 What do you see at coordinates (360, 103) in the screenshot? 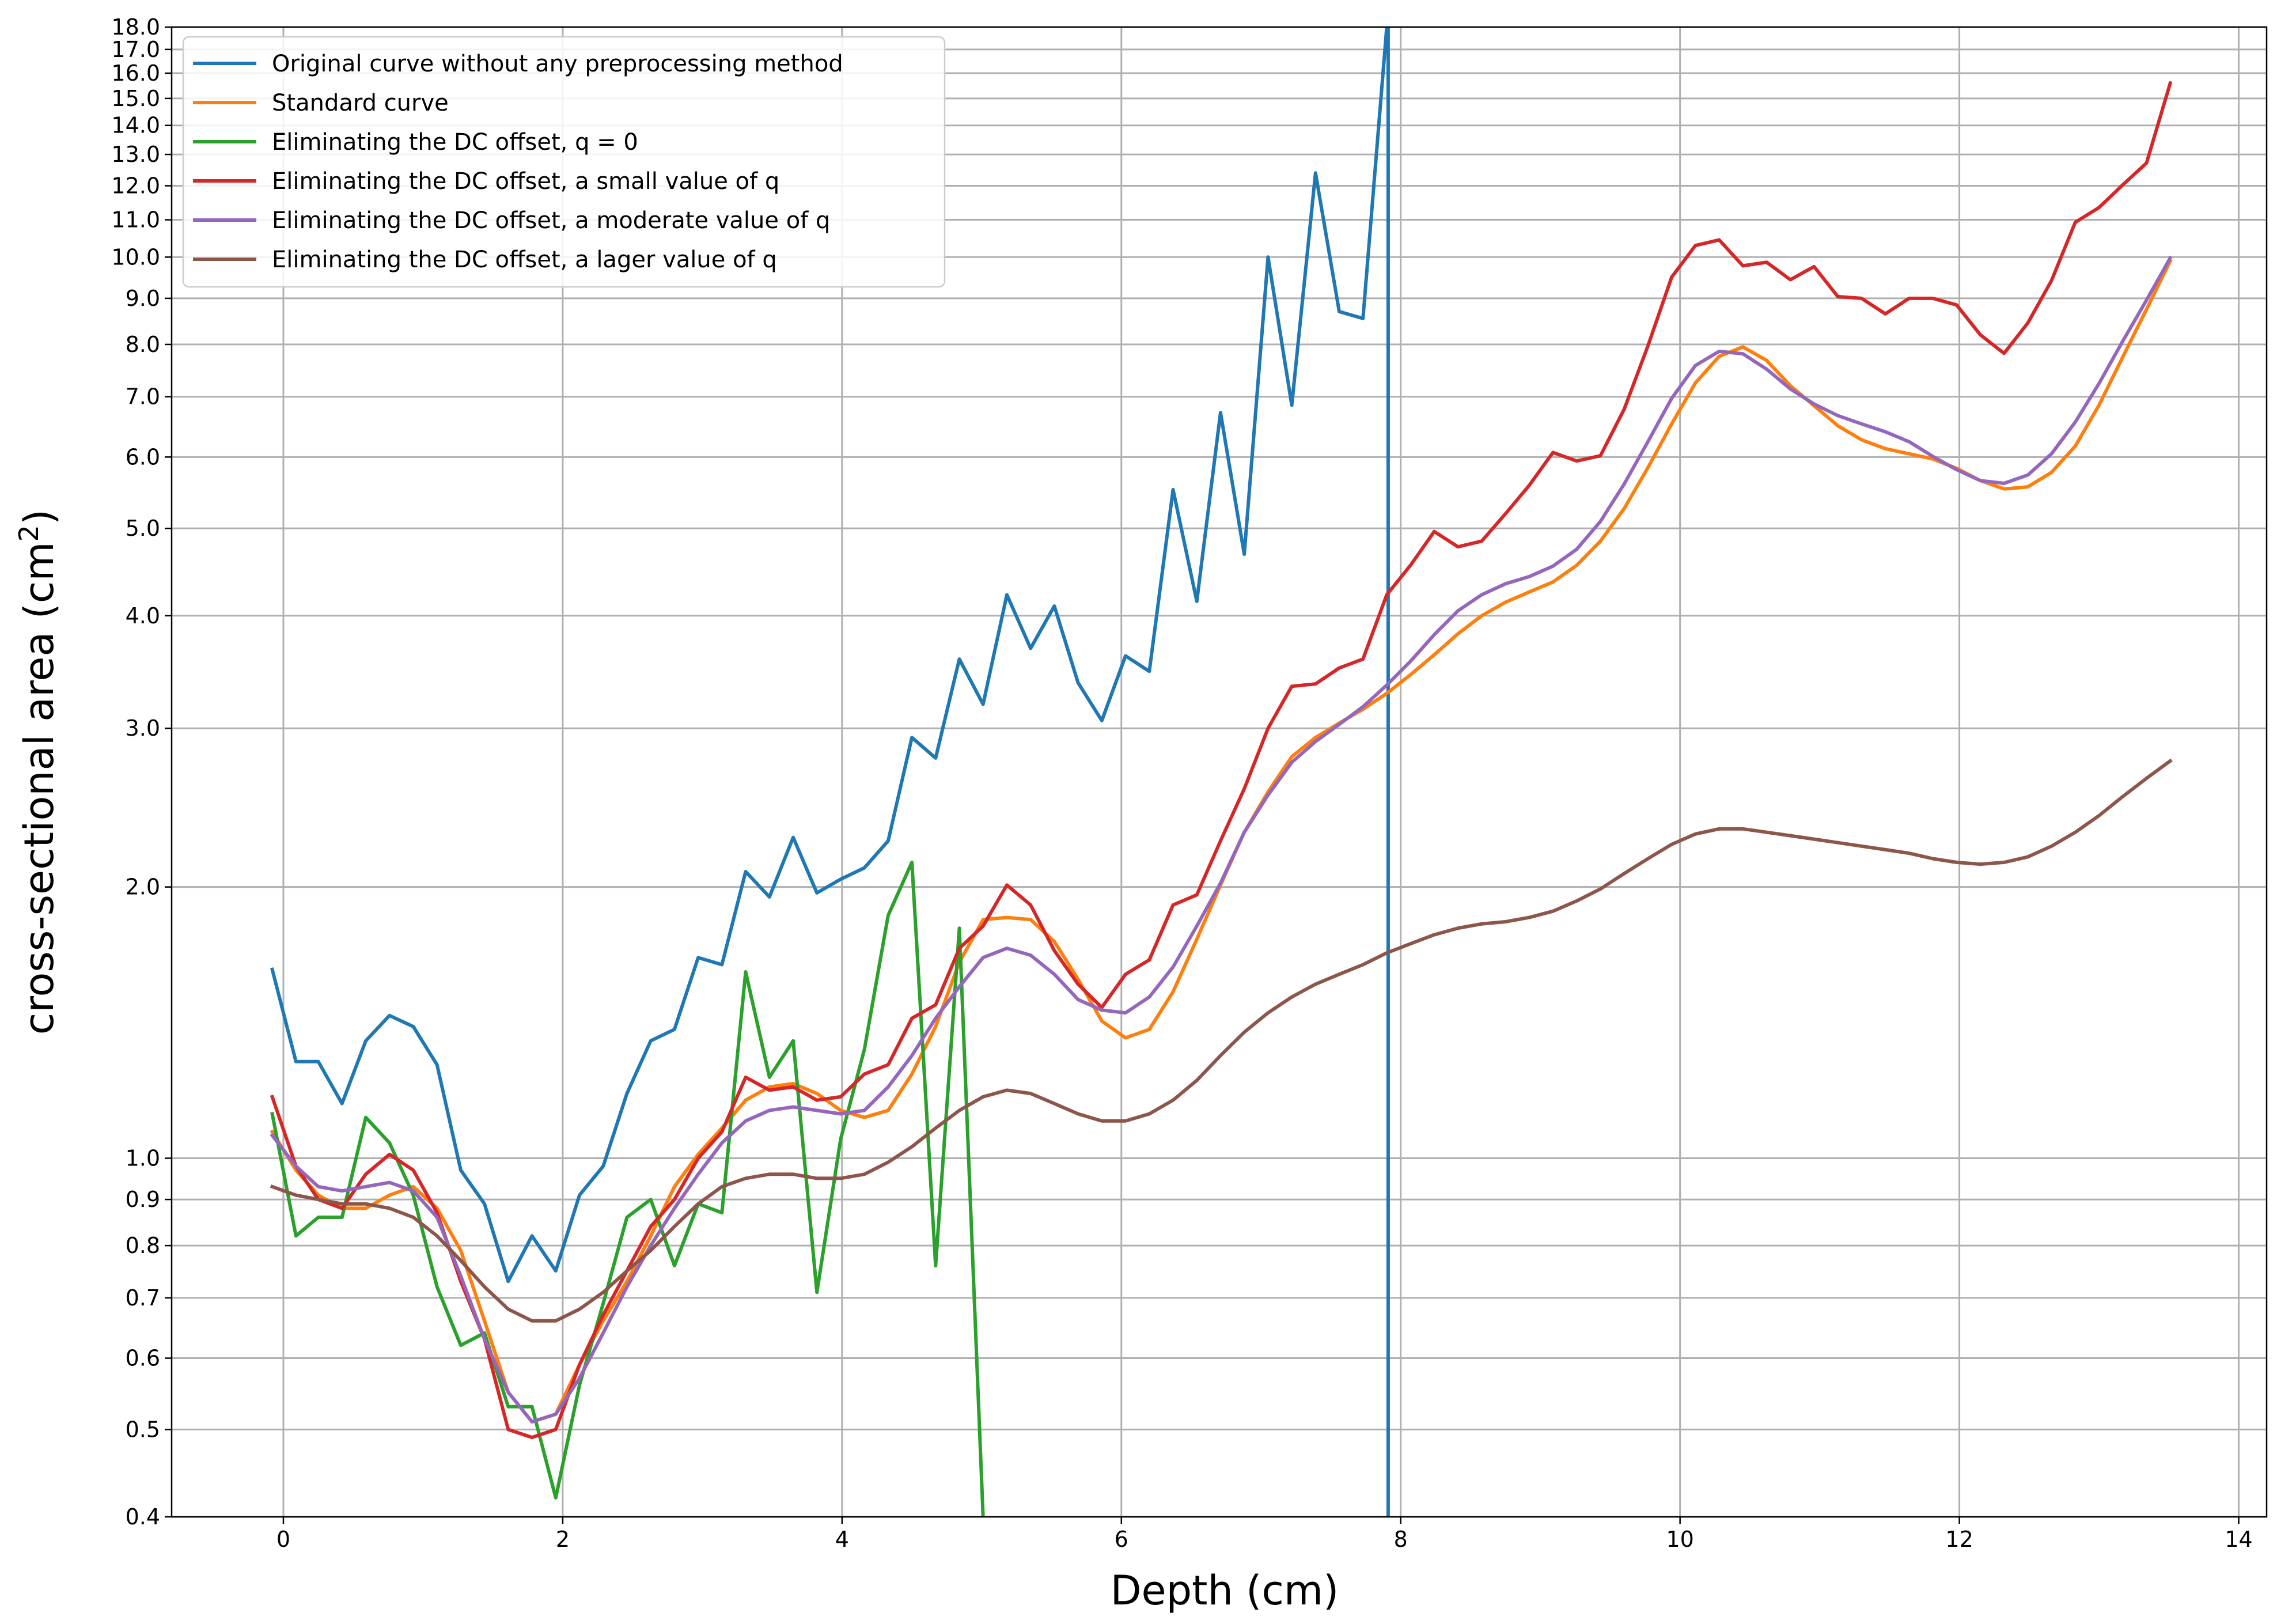
I see `legend-label-2: Standard curve` at bounding box center [360, 103].